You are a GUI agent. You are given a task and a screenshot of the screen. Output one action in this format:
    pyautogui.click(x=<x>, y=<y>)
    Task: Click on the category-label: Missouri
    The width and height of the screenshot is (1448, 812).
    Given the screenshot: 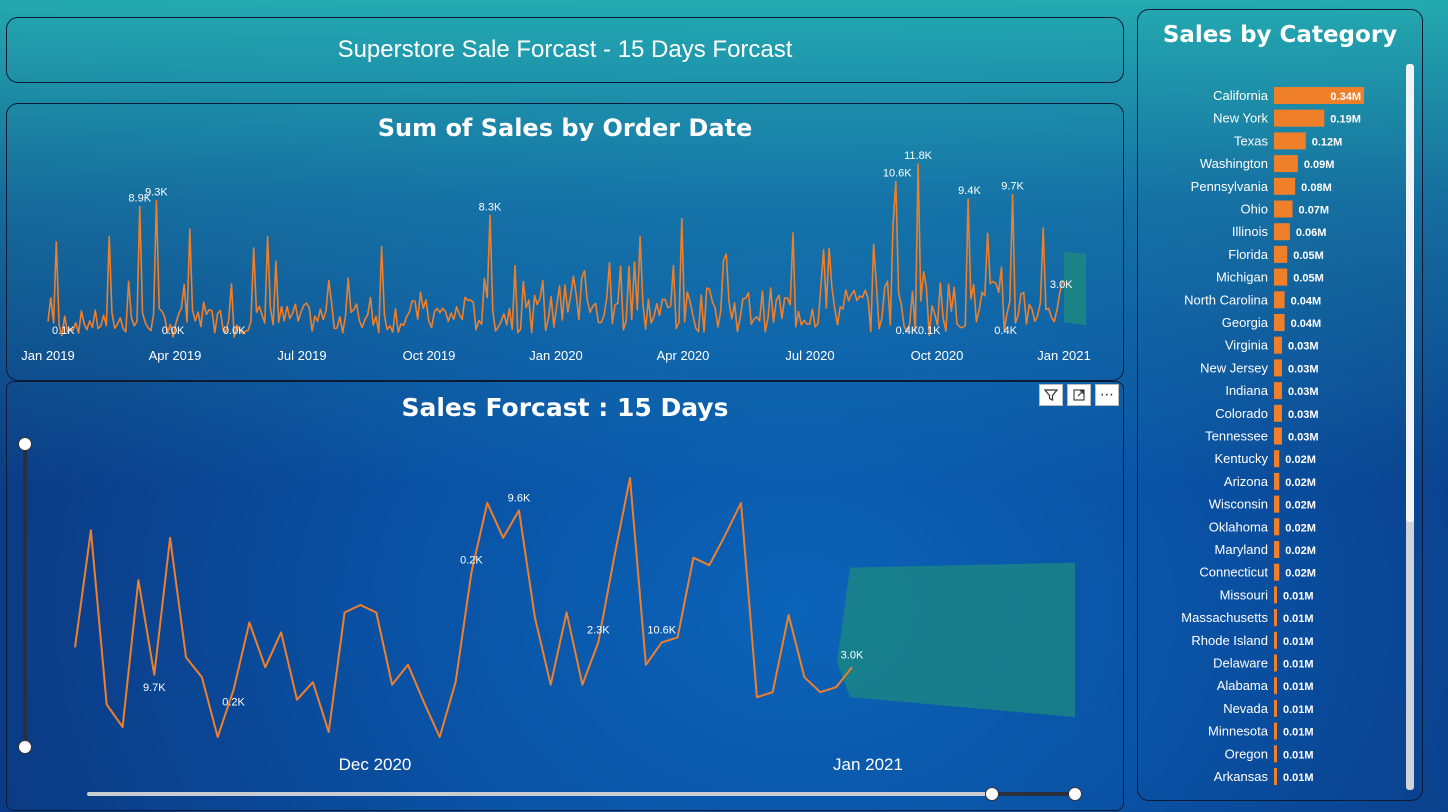 What is the action you would take?
    pyautogui.click(x=1244, y=594)
    